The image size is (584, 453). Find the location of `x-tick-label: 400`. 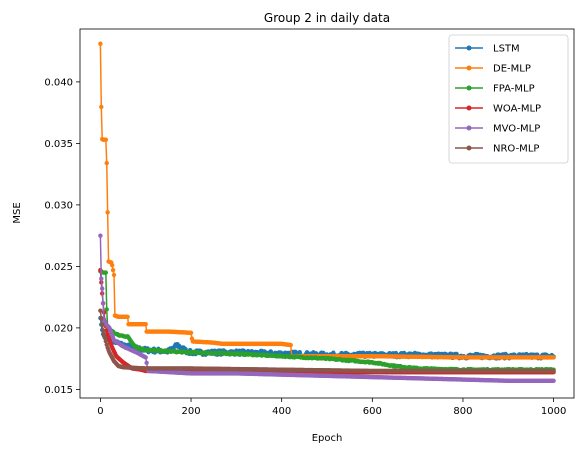

x-tick-label: 400 is located at coordinates (281, 411).